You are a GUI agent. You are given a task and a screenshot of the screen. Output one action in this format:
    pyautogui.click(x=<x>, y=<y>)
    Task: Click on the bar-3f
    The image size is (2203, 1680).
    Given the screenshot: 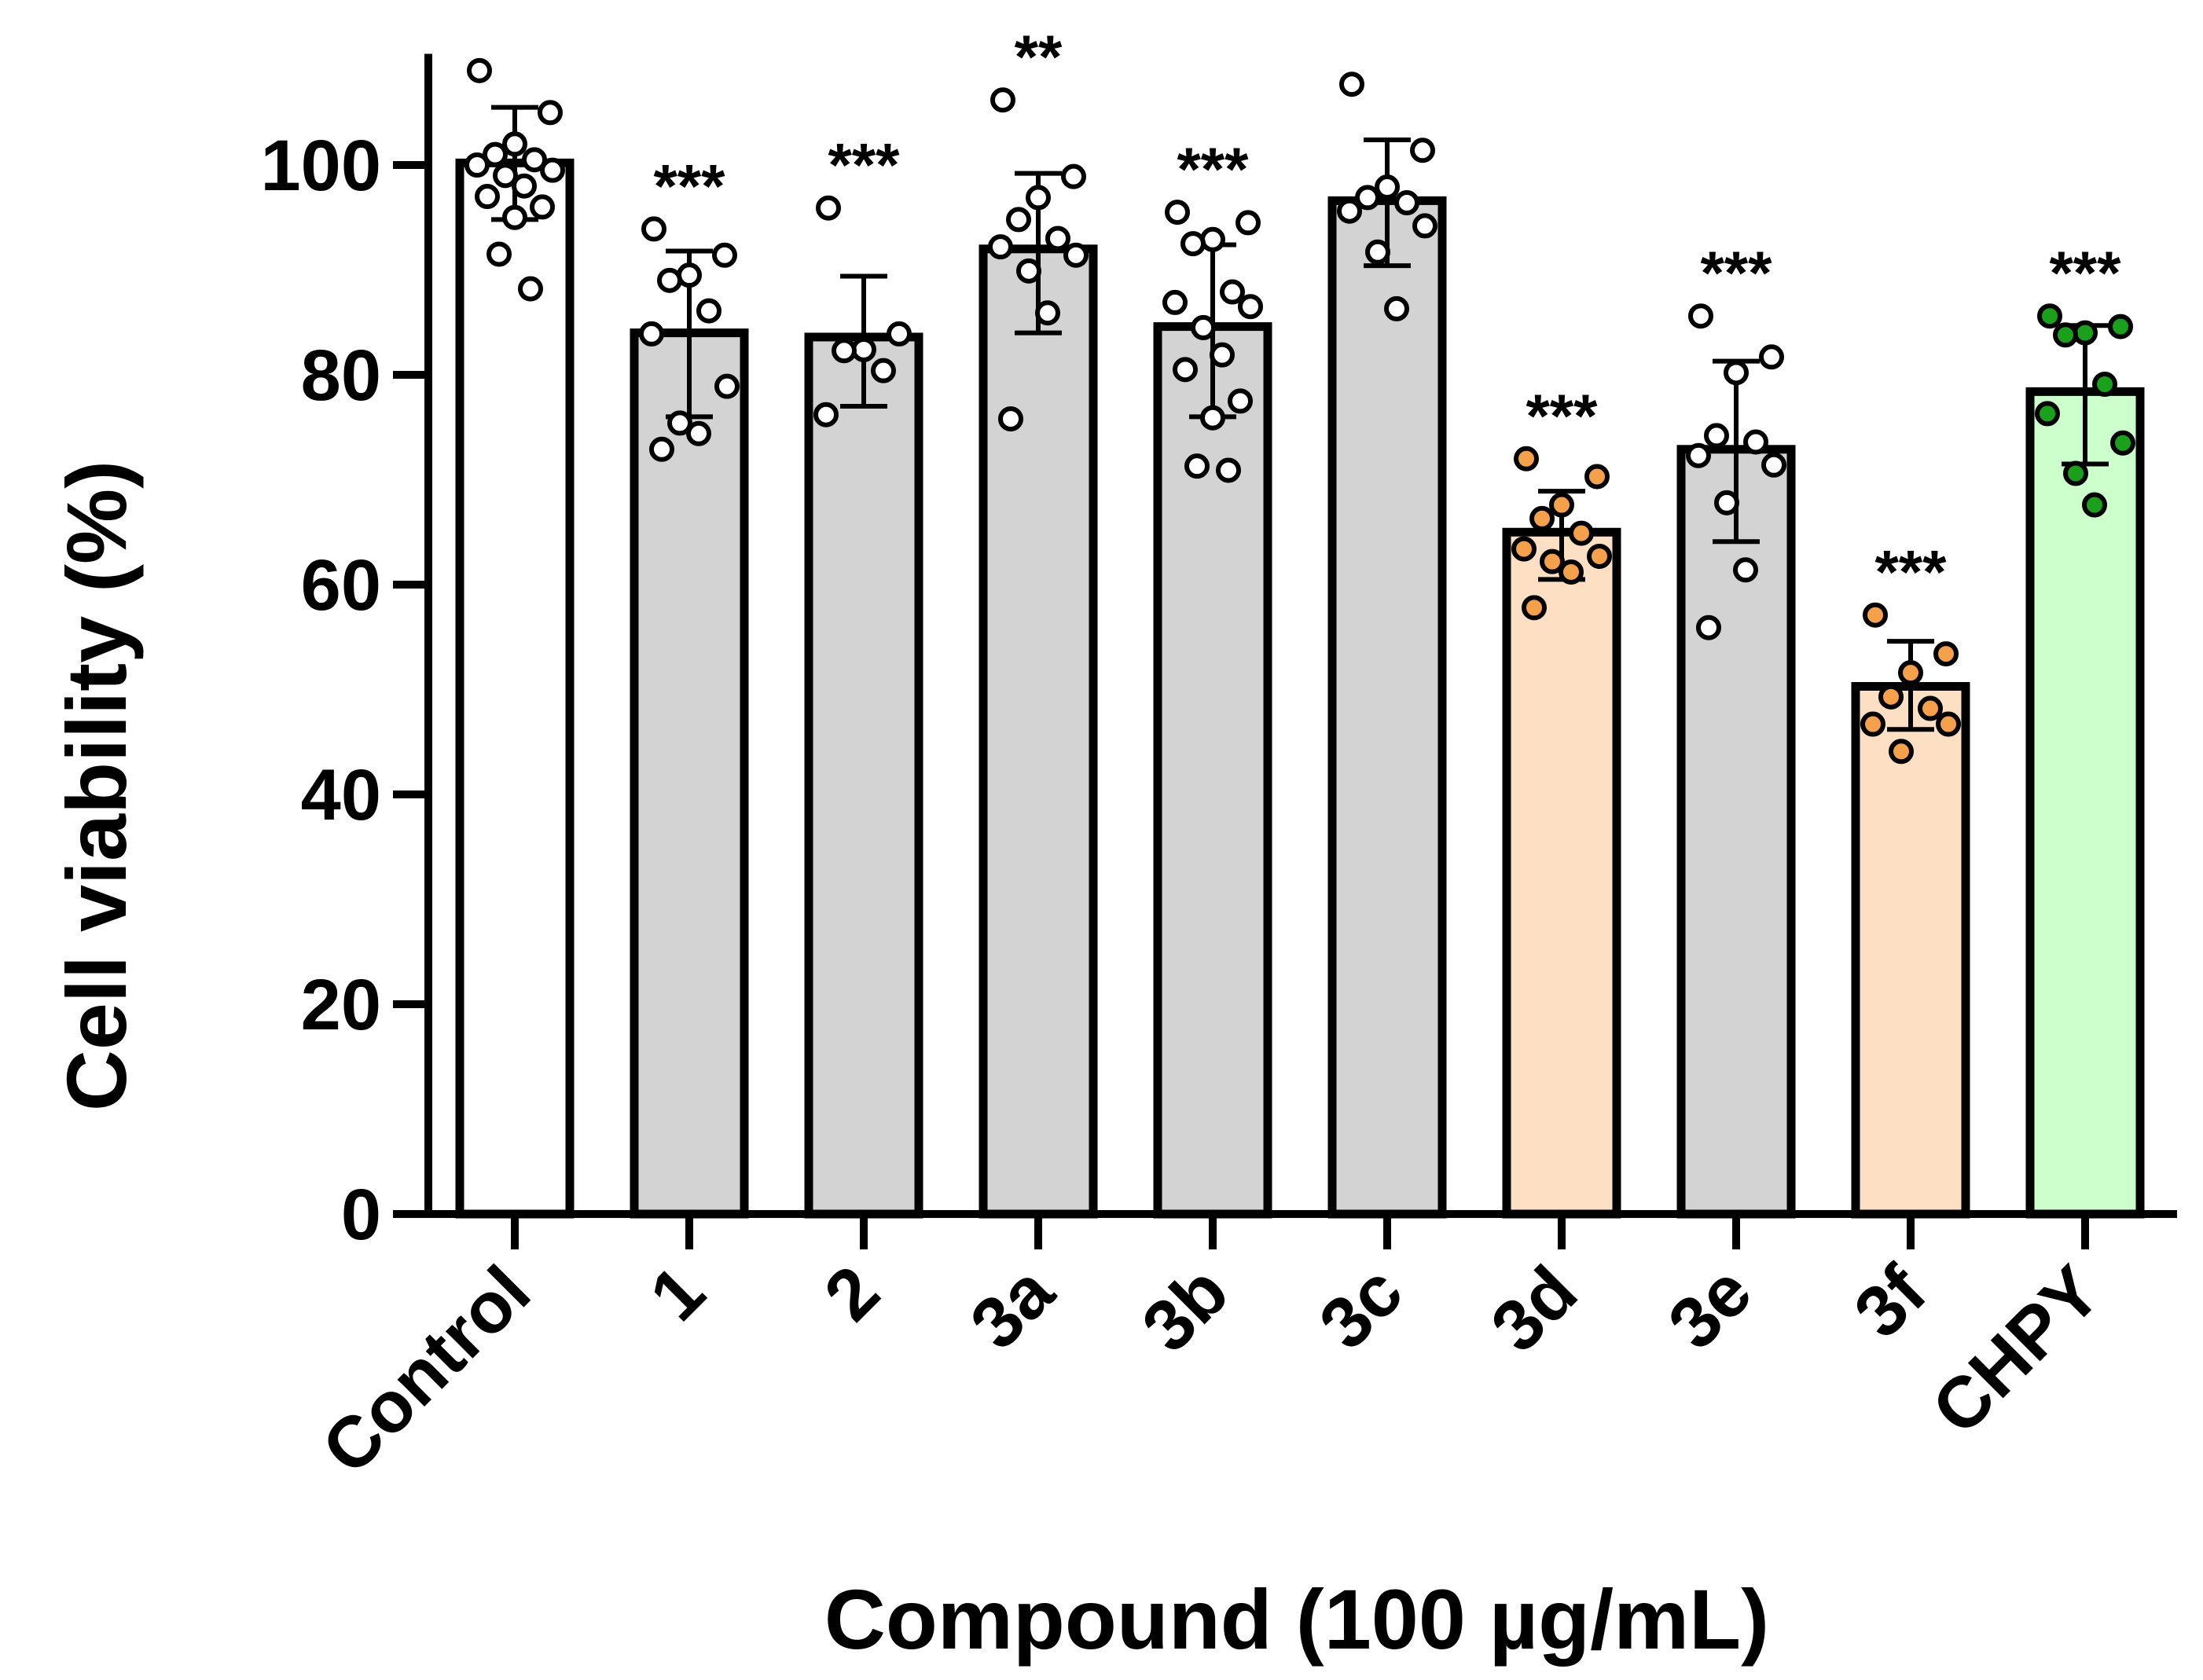 What is the action you would take?
    pyautogui.click(x=1910, y=950)
    